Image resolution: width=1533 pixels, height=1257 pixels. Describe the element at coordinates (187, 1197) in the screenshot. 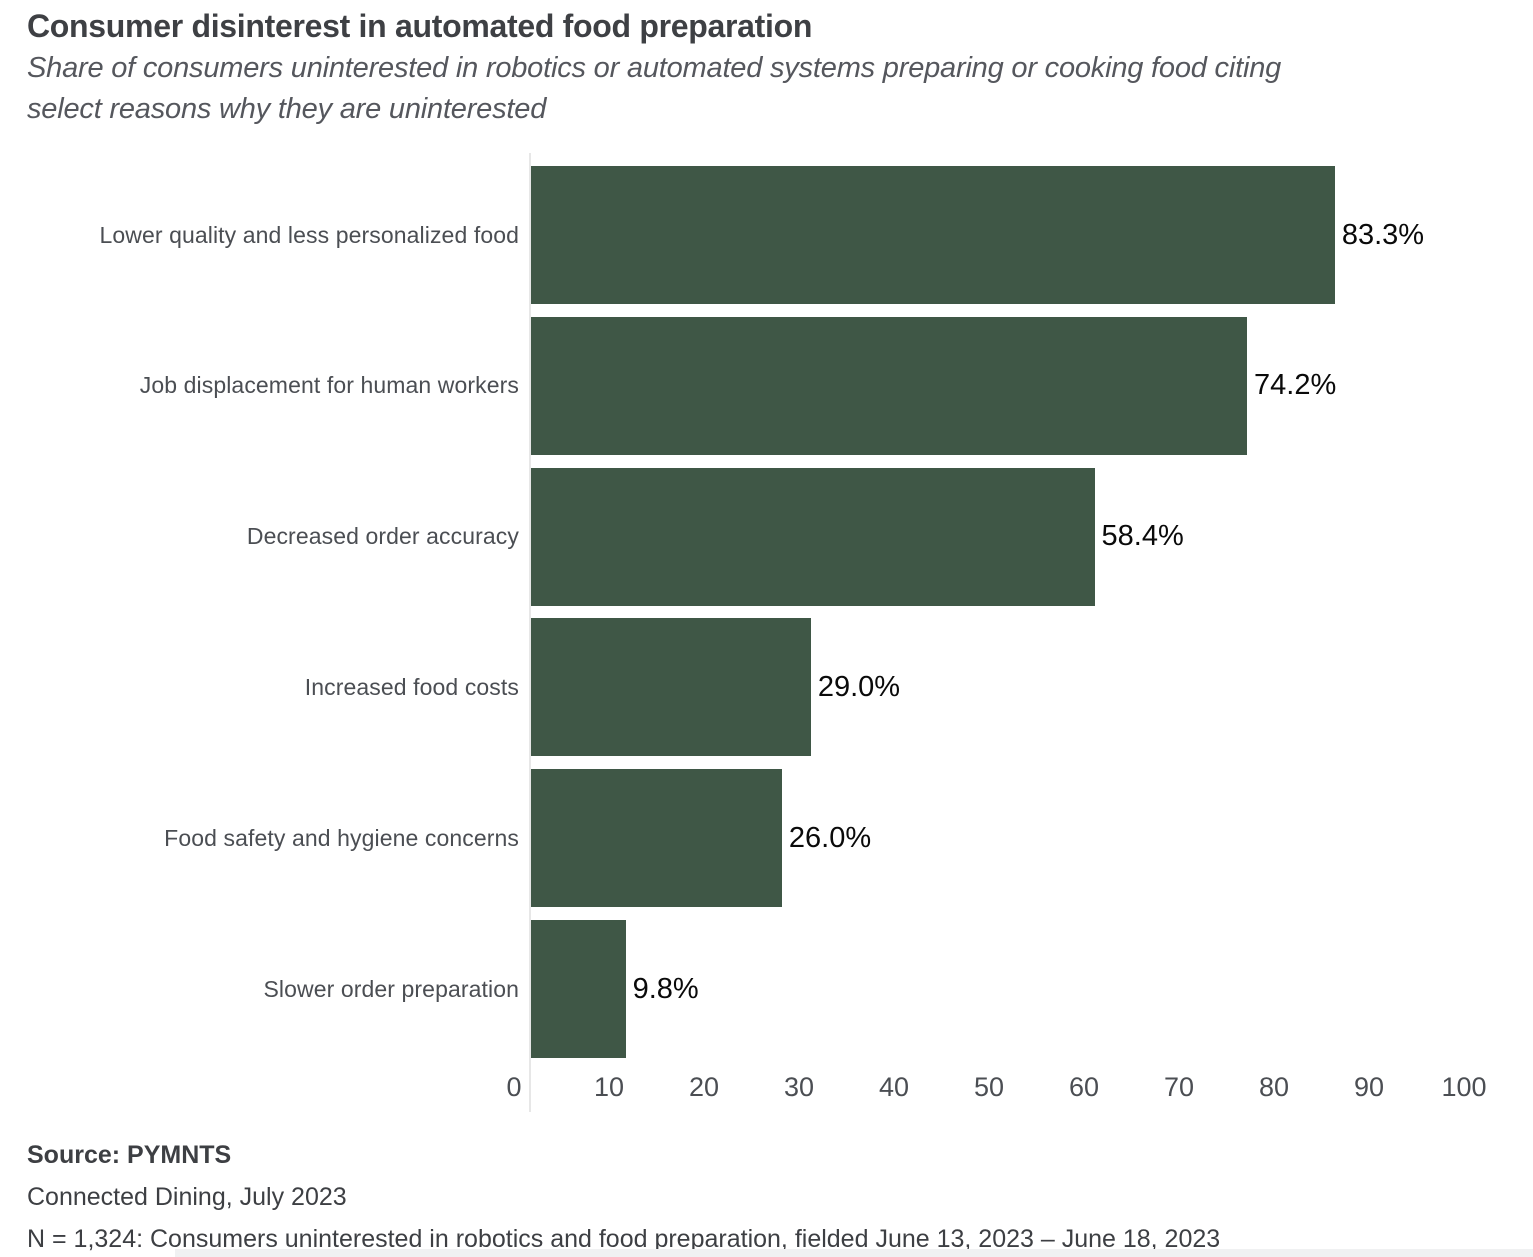

I see `report-text: Connected Dining, July 2023` at that location.